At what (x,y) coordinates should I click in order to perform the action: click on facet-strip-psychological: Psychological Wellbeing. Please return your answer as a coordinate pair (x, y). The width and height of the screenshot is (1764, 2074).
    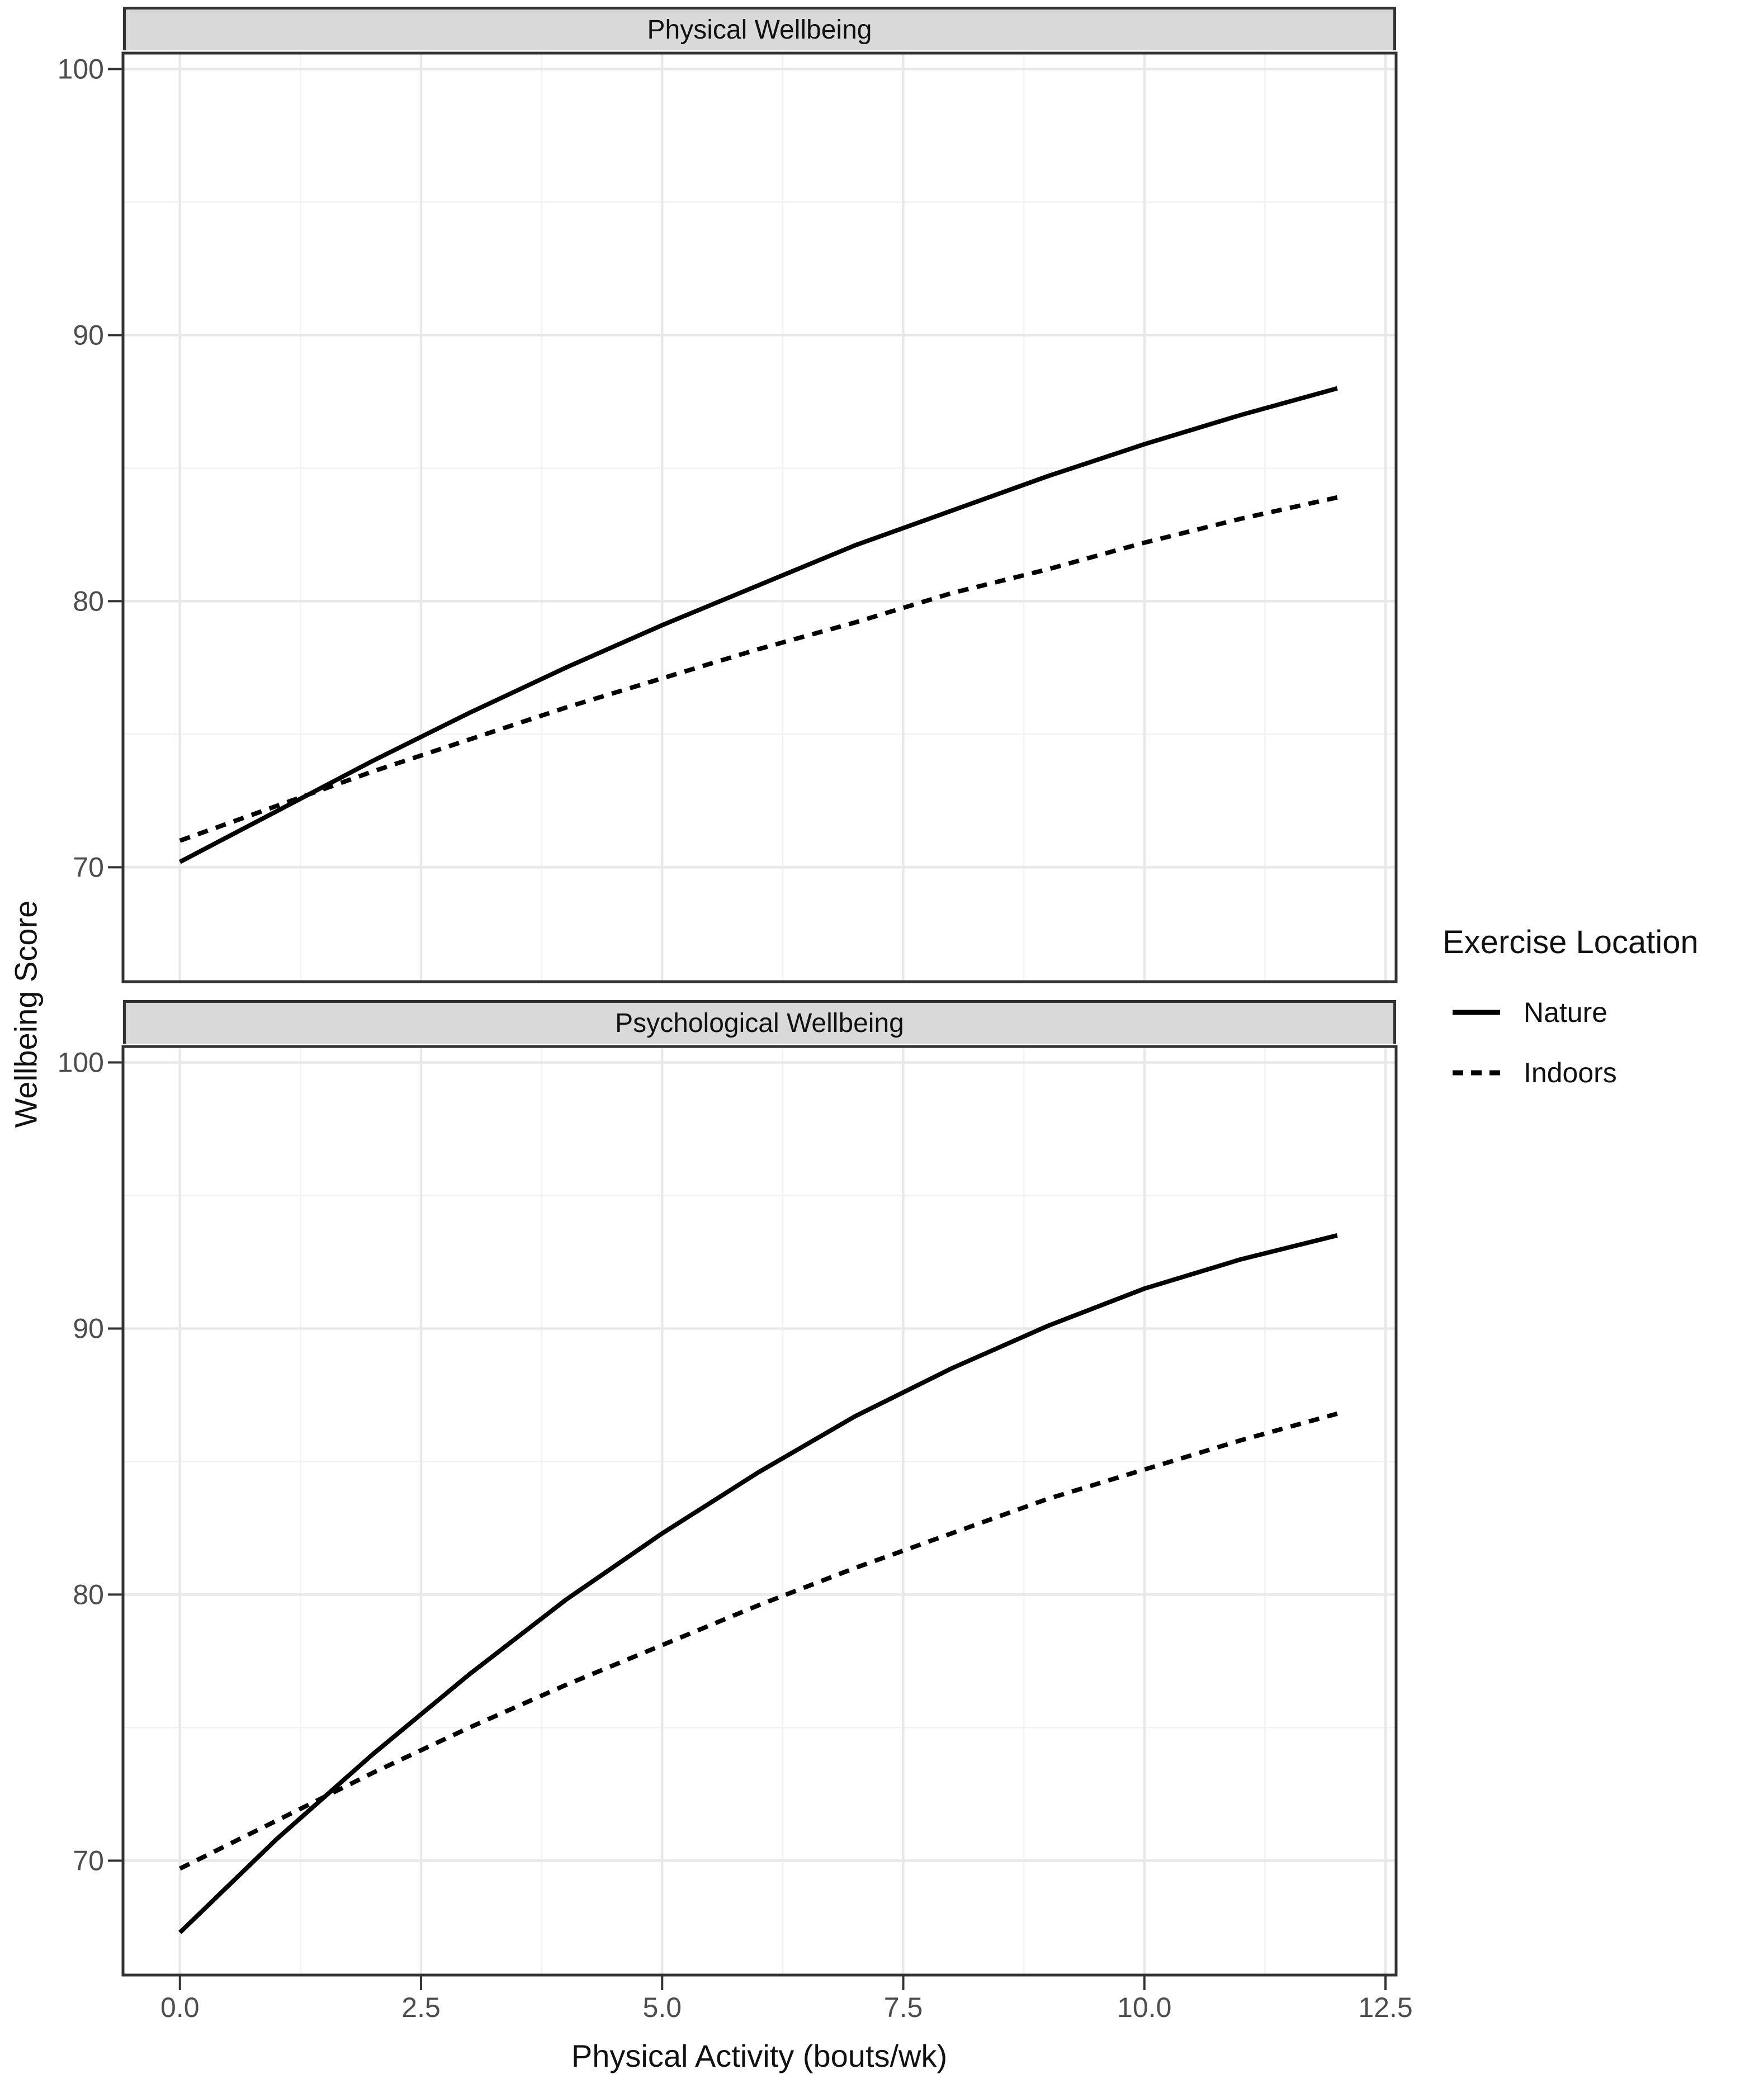
    Looking at the image, I should click on (759, 1022).